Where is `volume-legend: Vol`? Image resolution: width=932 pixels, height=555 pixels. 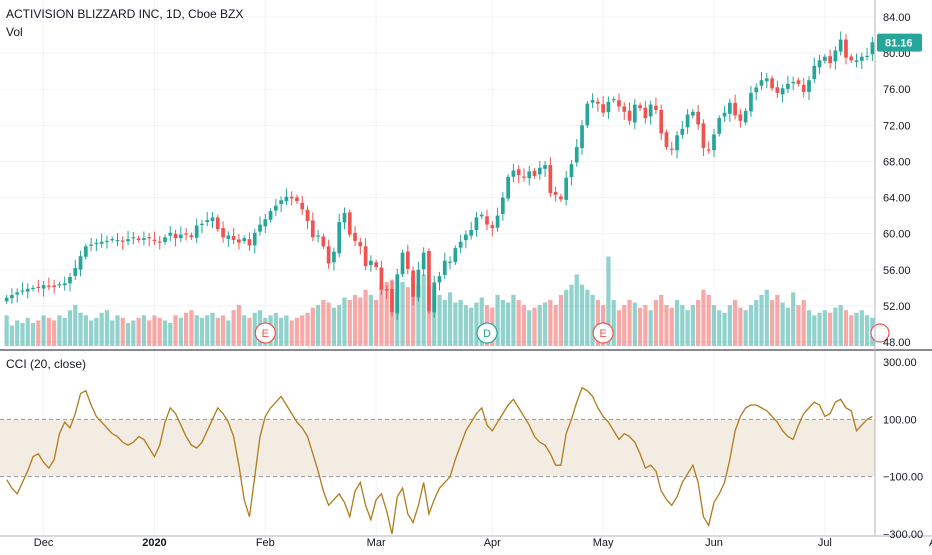
volume-legend: Vol is located at coordinates (14, 32).